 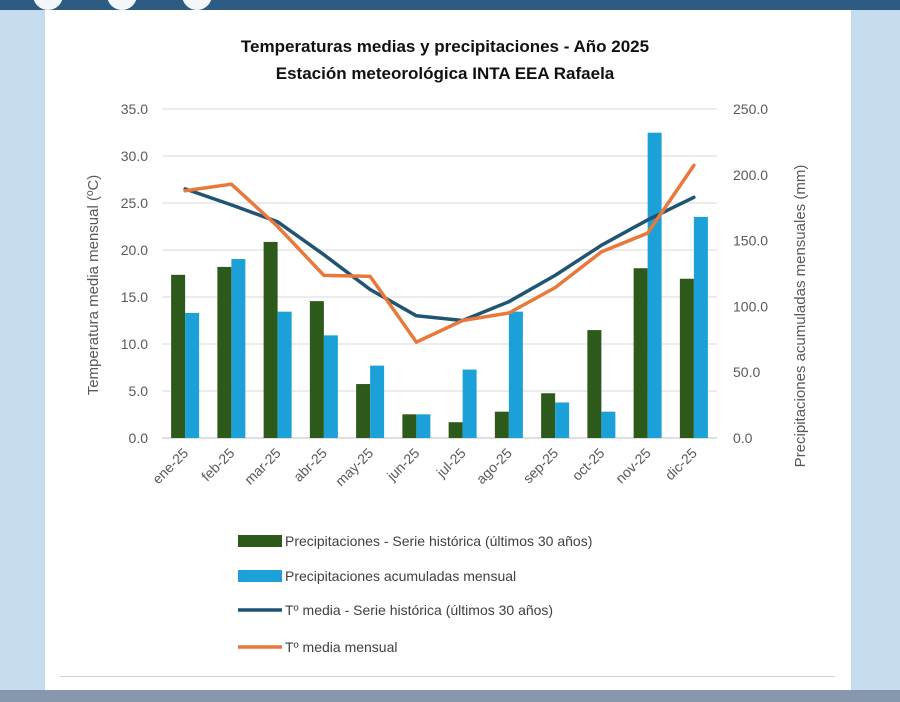 I want to click on y-right-tick-label: 250.0, so click(x=750, y=109).